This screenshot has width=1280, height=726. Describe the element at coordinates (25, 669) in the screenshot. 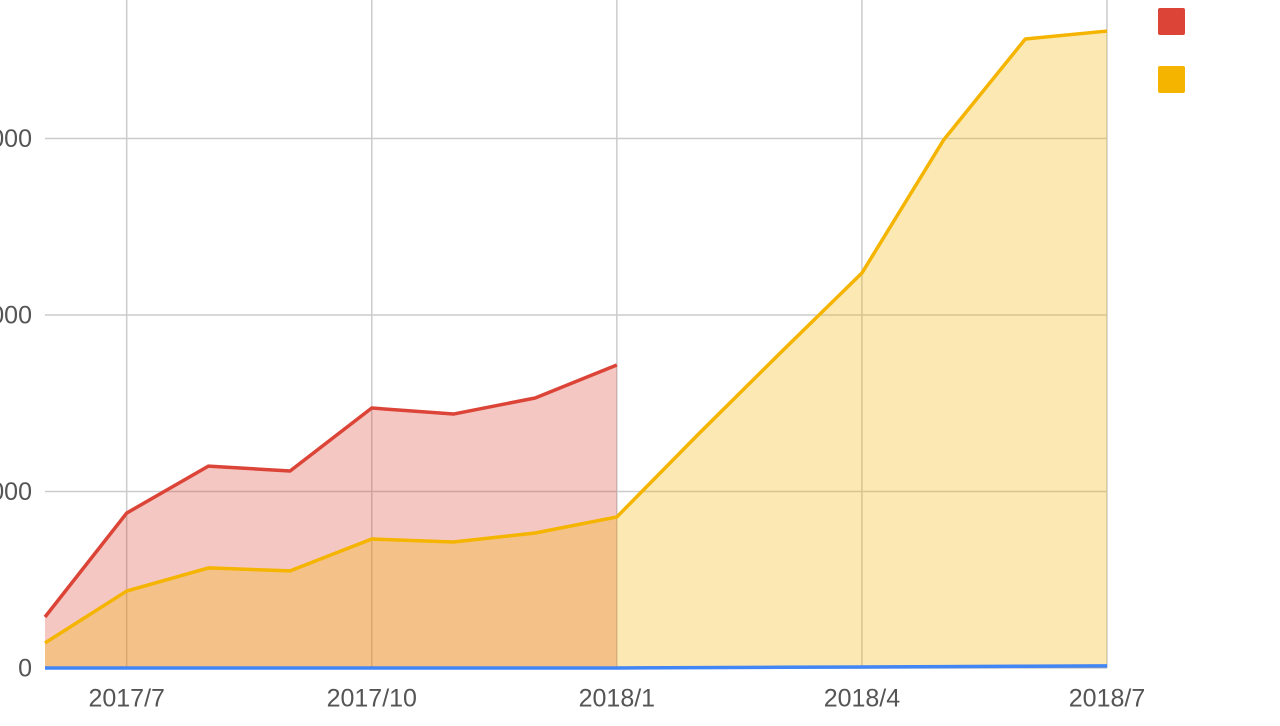

I see `y-tick-label: 0` at that location.